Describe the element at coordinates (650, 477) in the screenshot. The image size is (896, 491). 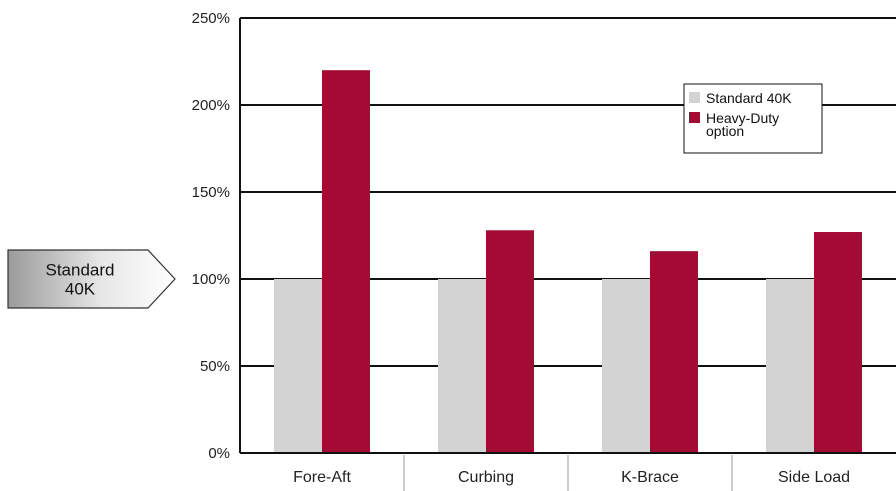
I see `x-tick-label: K-Brace` at that location.